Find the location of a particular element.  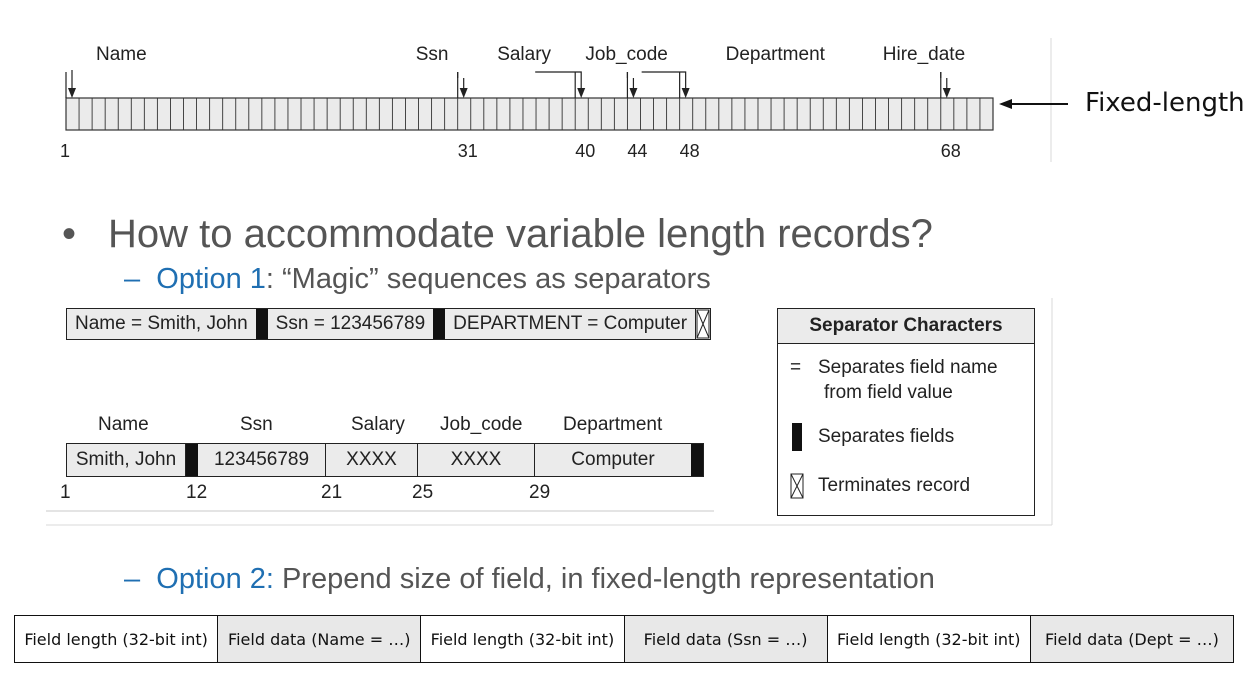

position-25: 25 is located at coordinates (423, 492).